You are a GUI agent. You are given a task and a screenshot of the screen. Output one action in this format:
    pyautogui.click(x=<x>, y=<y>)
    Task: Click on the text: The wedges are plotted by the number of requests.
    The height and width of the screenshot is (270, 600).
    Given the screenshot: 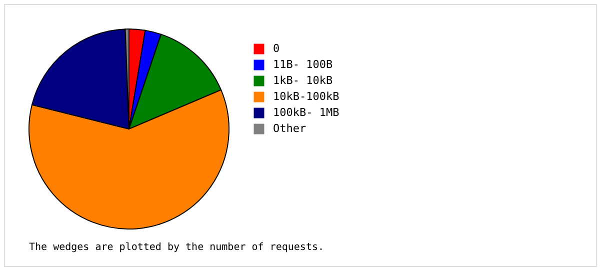 What is the action you would take?
    pyautogui.click(x=176, y=247)
    